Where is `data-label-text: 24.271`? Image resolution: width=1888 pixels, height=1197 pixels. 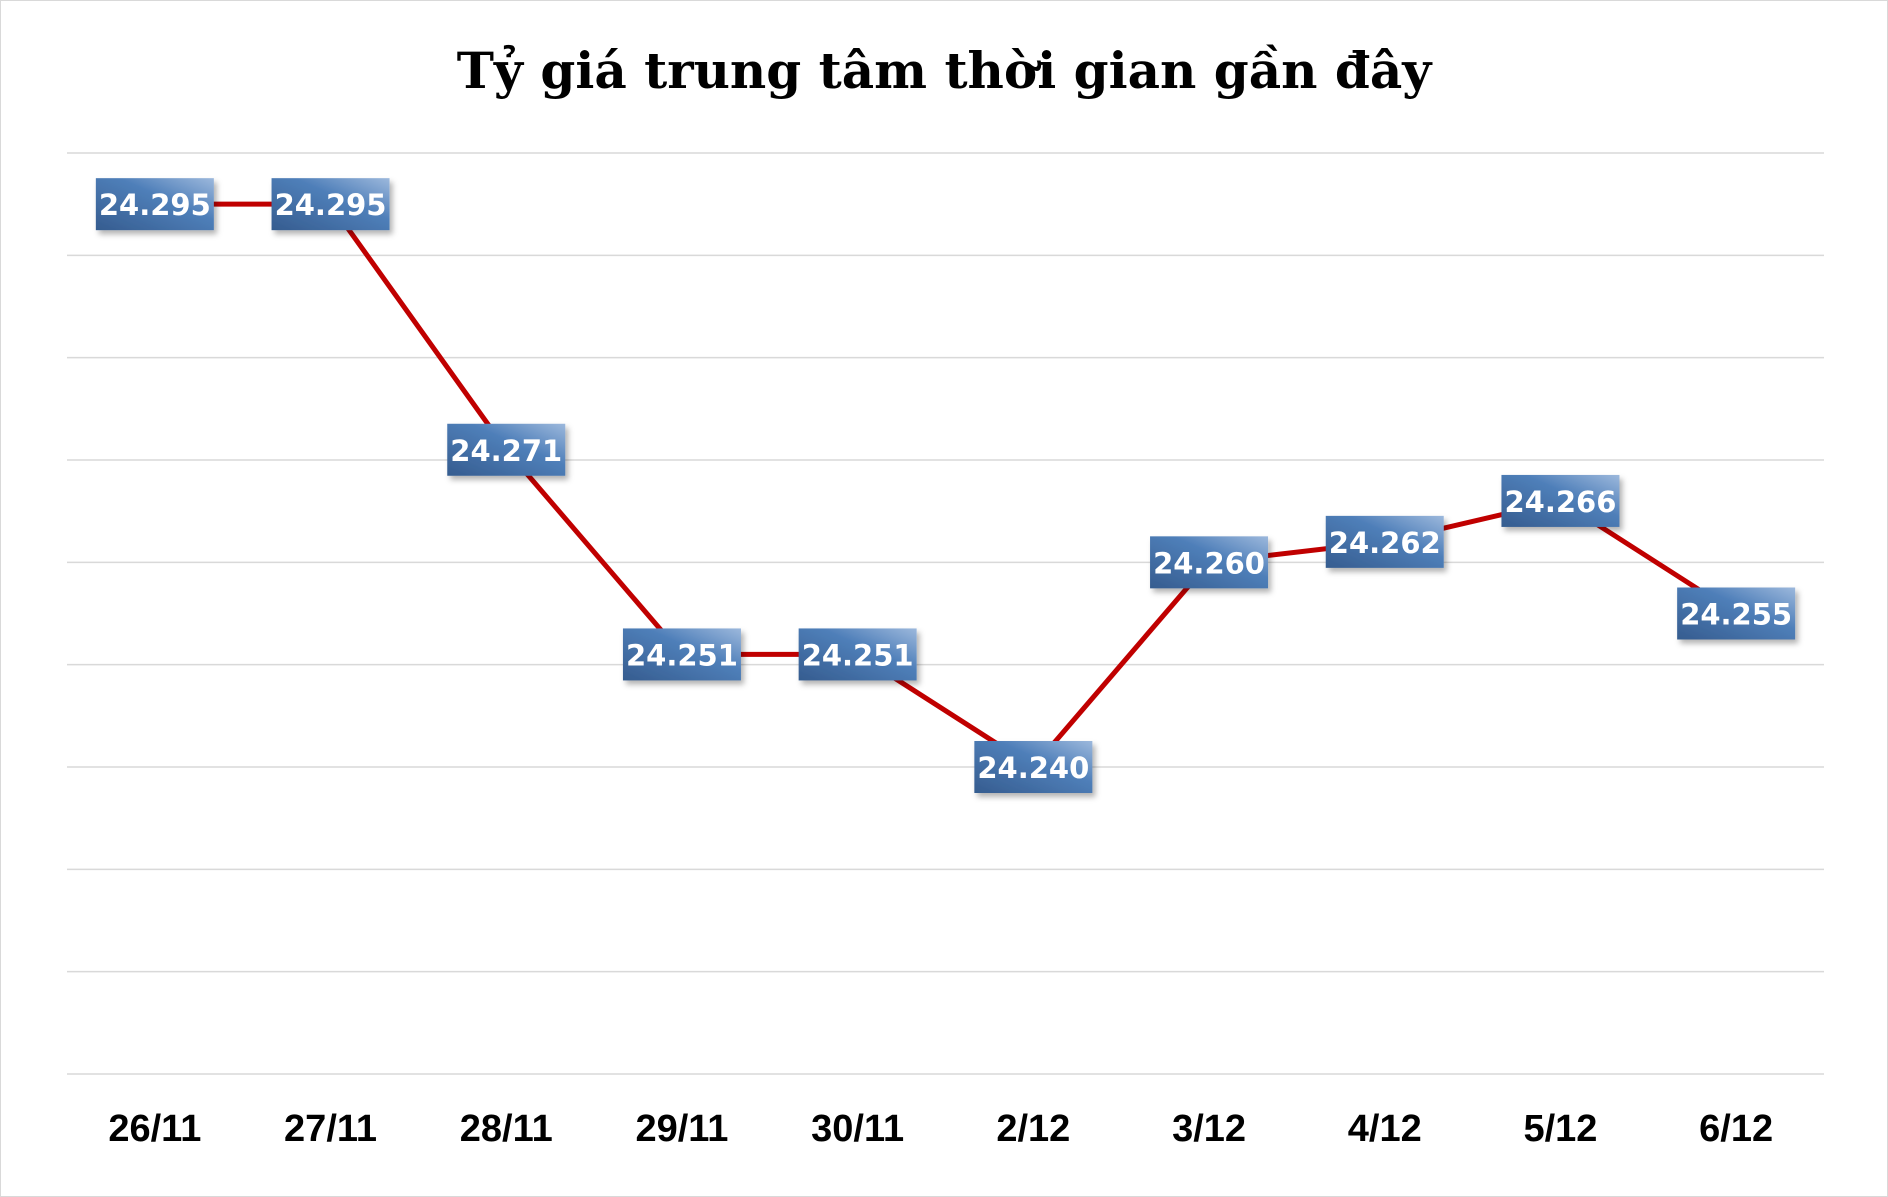
data-label-text: 24.271 is located at coordinates (506, 451).